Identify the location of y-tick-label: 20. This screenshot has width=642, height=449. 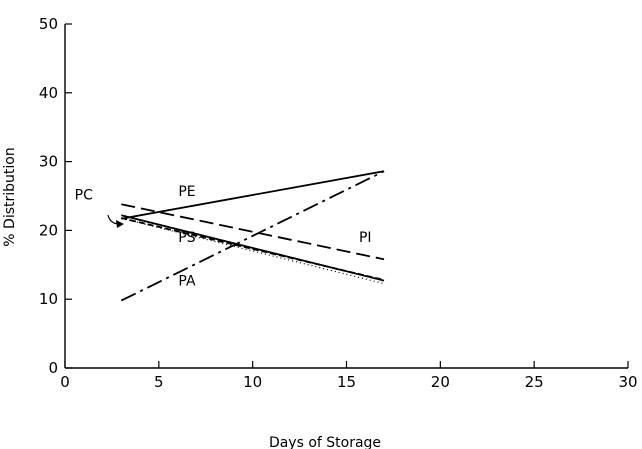
(48, 230).